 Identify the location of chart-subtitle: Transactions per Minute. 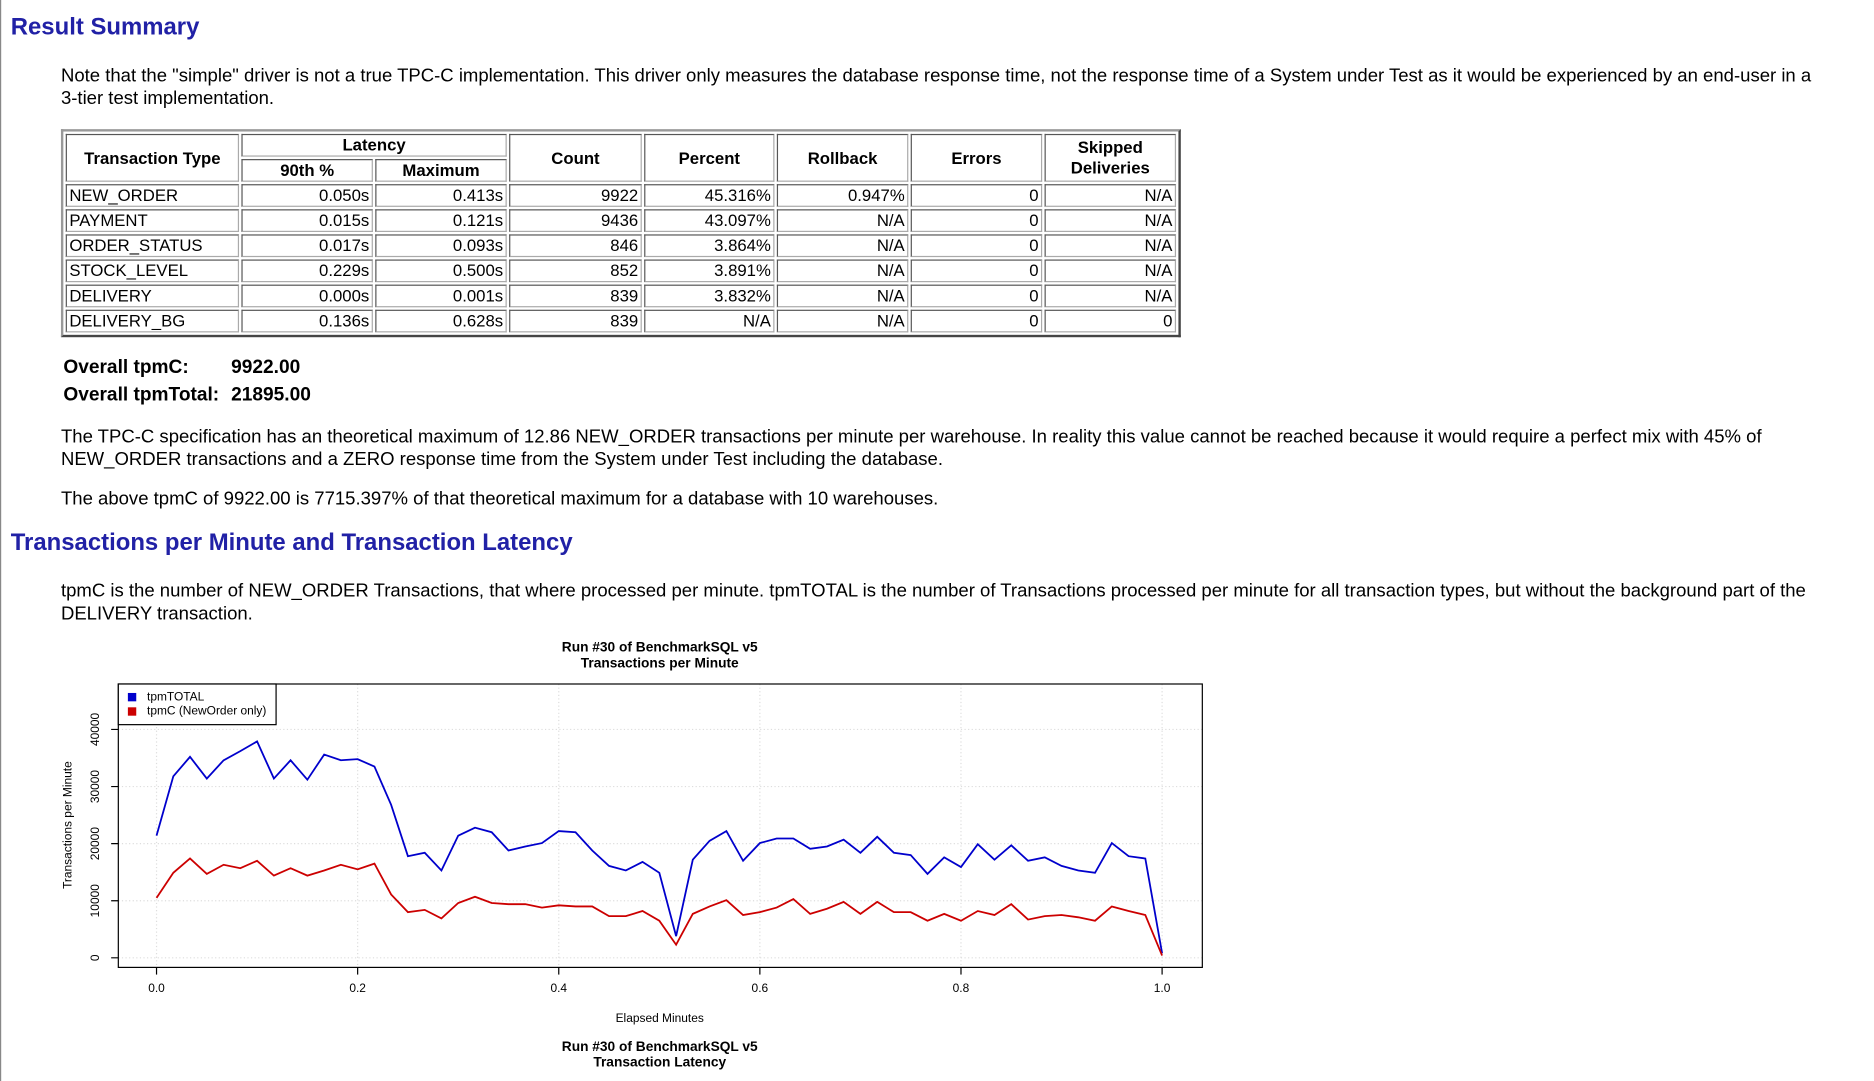
(660, 662).